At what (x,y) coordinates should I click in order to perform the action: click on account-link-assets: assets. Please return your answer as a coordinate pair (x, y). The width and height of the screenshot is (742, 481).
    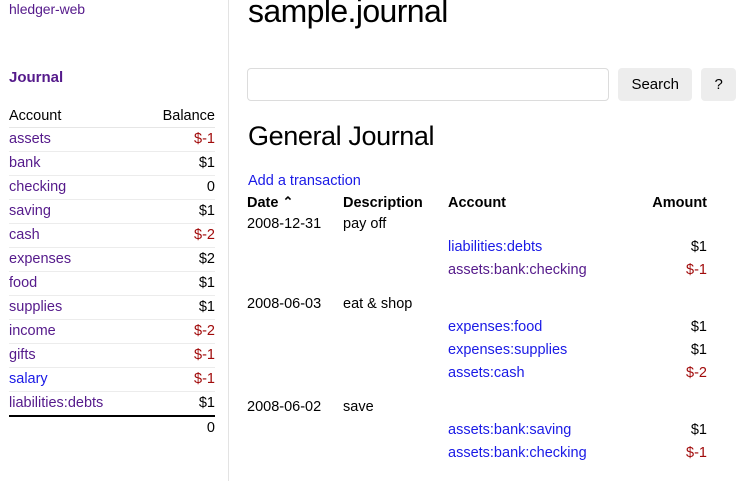
    Looking at the image, I should click on (30, 139).